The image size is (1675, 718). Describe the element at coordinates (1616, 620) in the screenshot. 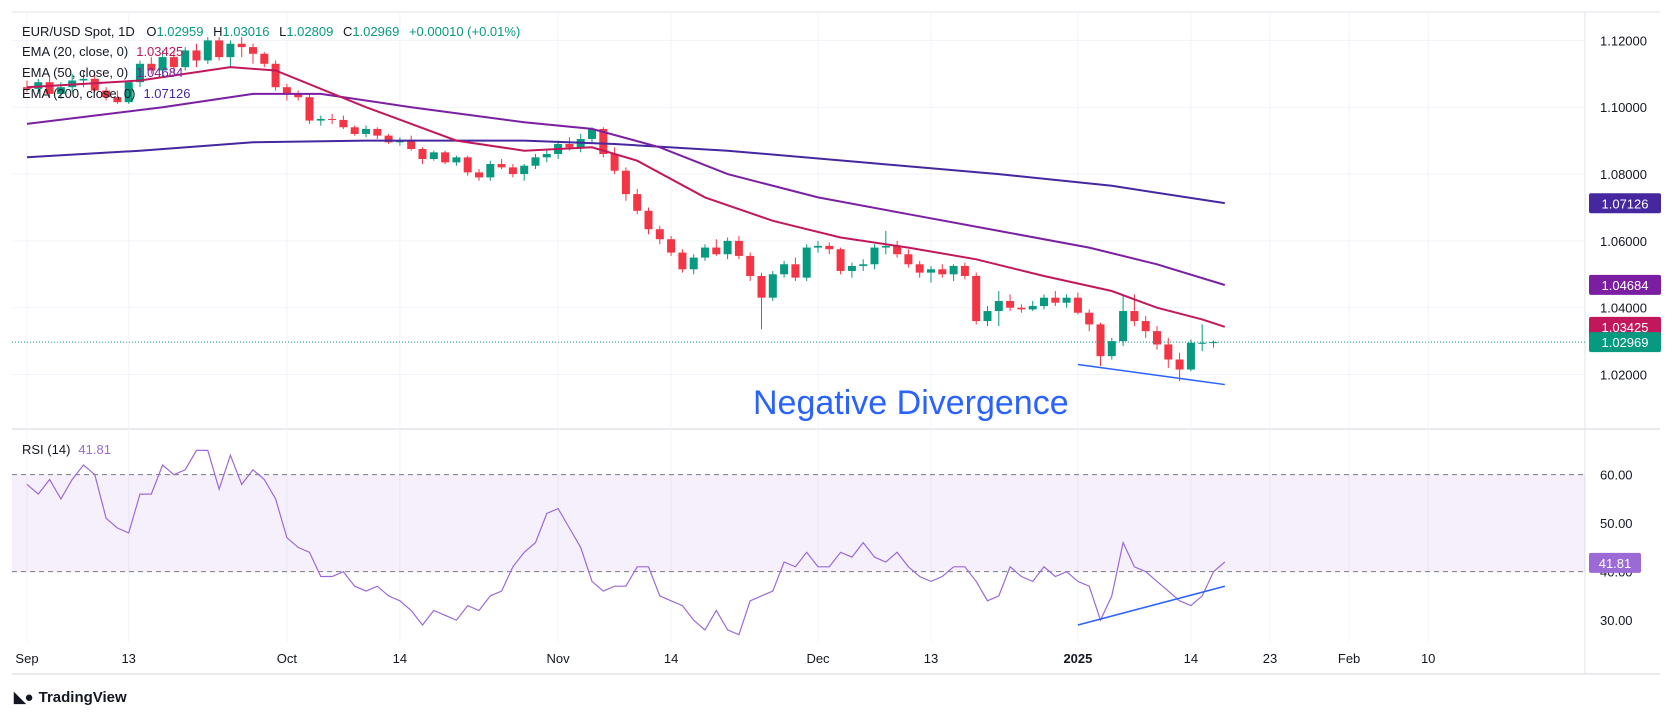

I see `rsi-tick-label: 30.00` at that location.